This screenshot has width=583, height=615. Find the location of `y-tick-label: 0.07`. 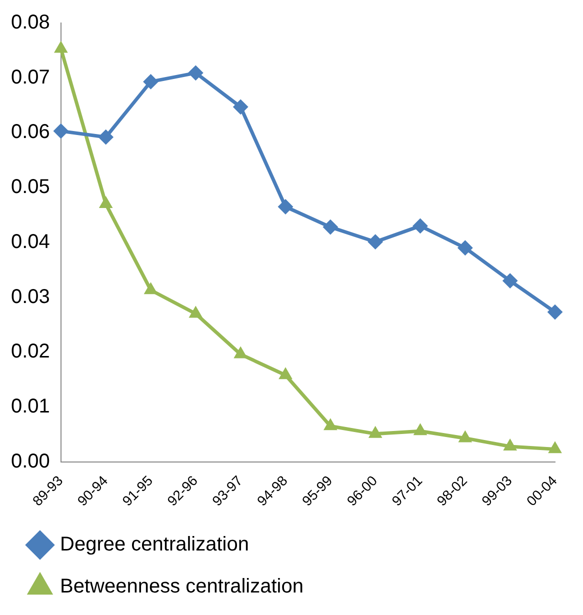

y-tick-label: 0.07 is located at coordinates (30, 77).